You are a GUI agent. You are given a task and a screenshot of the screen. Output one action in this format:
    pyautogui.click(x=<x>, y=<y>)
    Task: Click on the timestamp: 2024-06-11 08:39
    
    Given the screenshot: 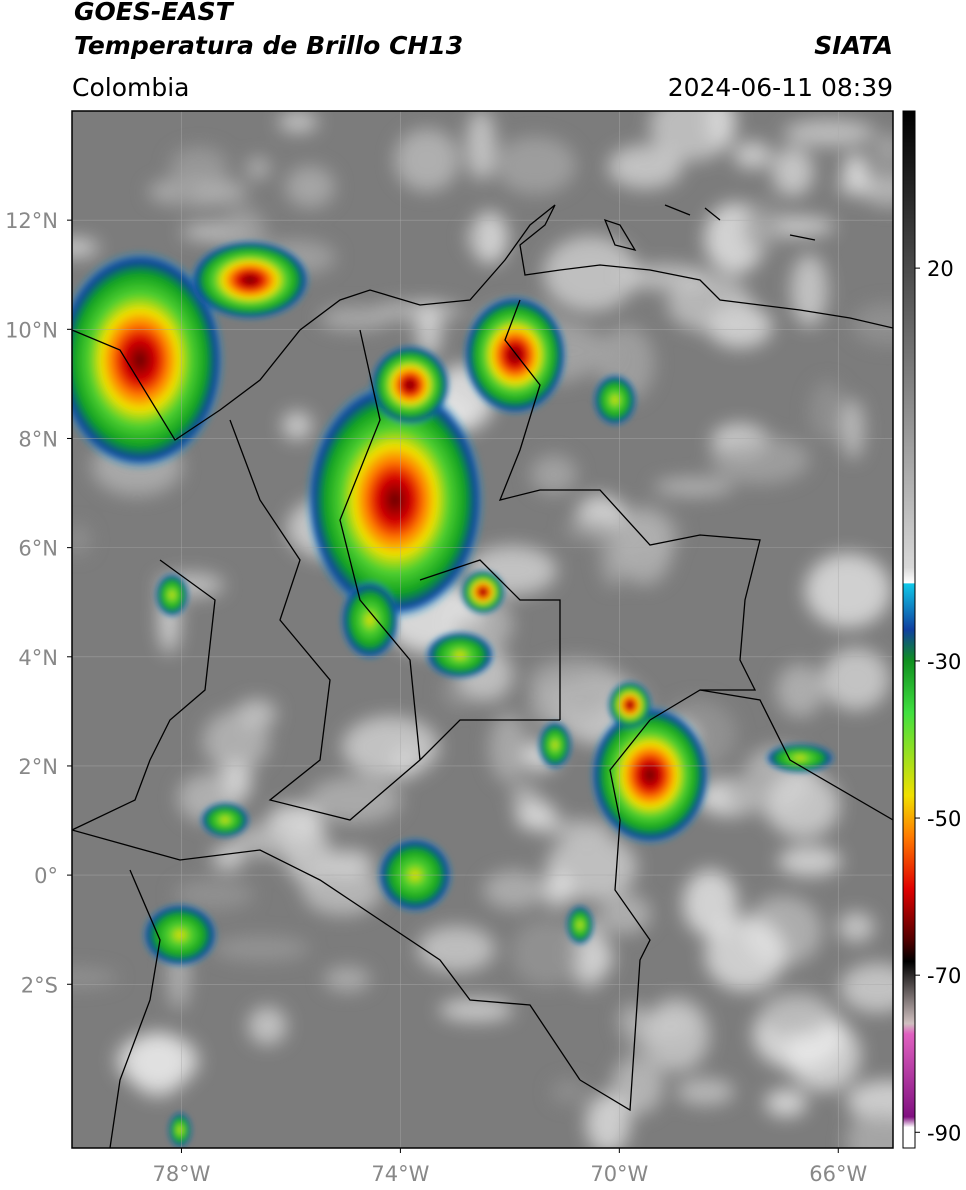 What is the action you would take?
    pyautogui.click(x=780, y=87)
    